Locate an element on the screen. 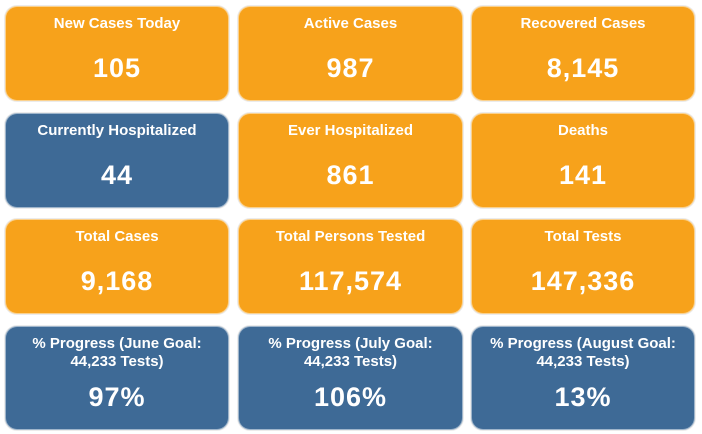  stat-tile: Recovered Cases 8,145 is located at coordinates (583, 53).